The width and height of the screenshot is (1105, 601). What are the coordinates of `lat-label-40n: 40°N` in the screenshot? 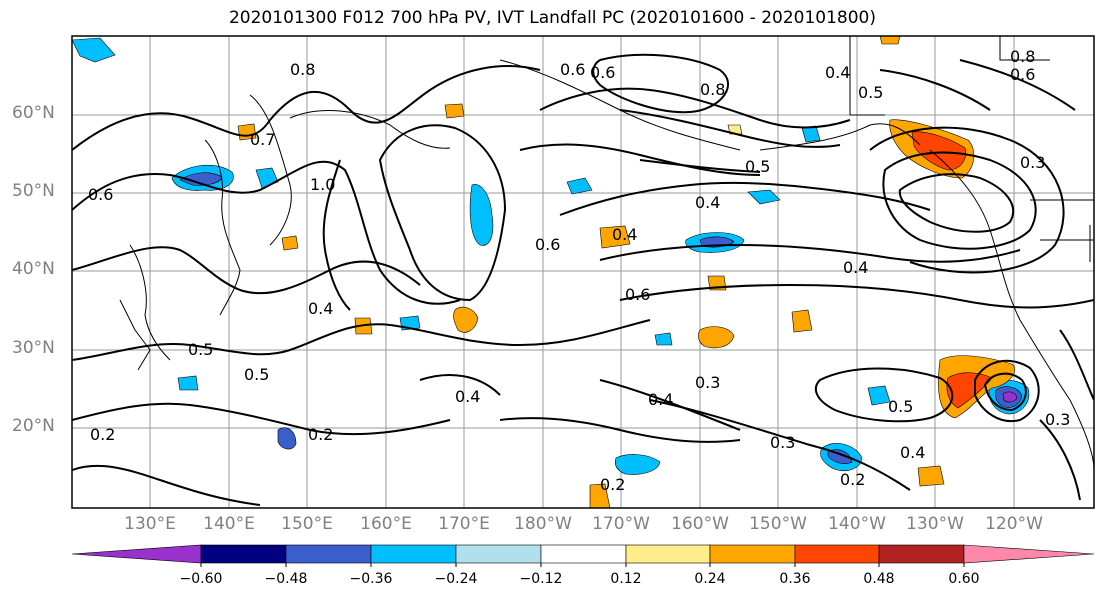 It's located at (33, 269).